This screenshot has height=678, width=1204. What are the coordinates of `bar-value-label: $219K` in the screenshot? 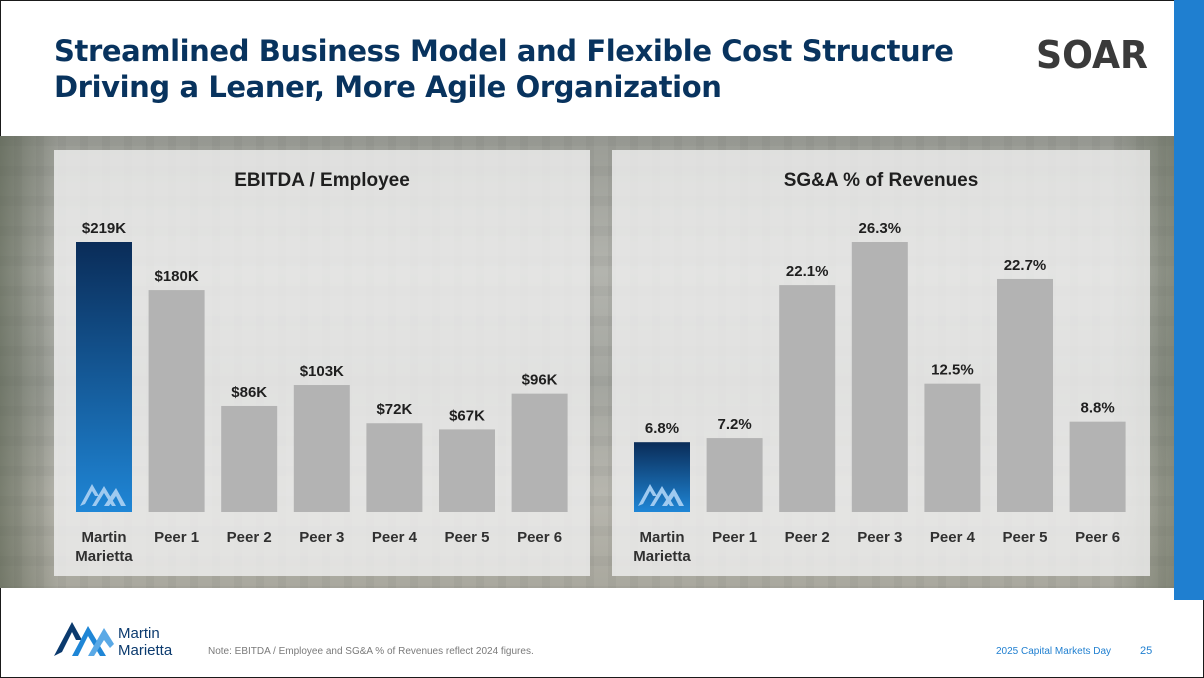 It's located at (104, 228).